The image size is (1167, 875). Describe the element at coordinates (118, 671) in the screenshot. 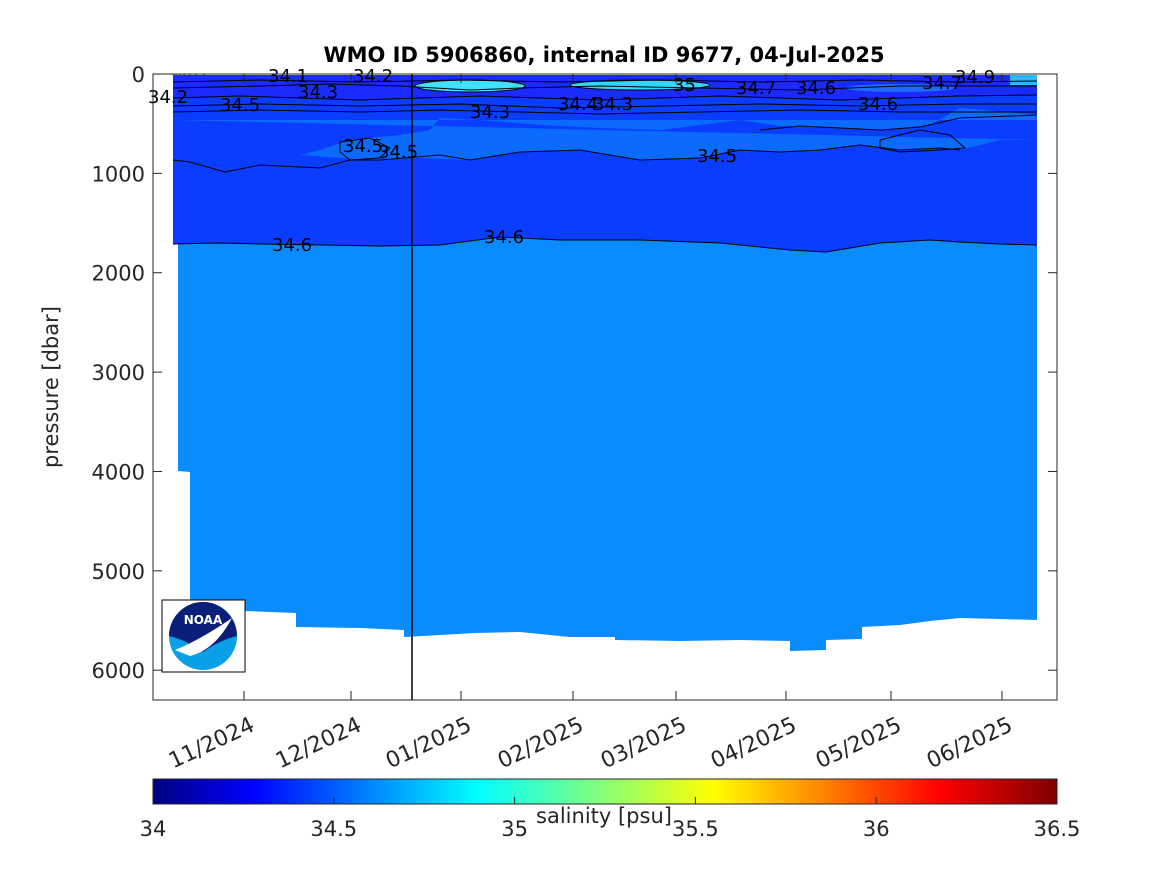

I see `y-tick-label: 6000` at that location.